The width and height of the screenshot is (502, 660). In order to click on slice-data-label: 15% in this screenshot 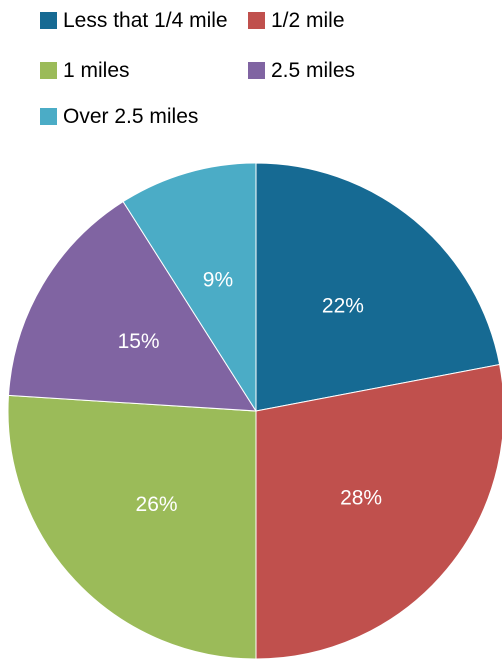, I will do `click(139, 341)`.